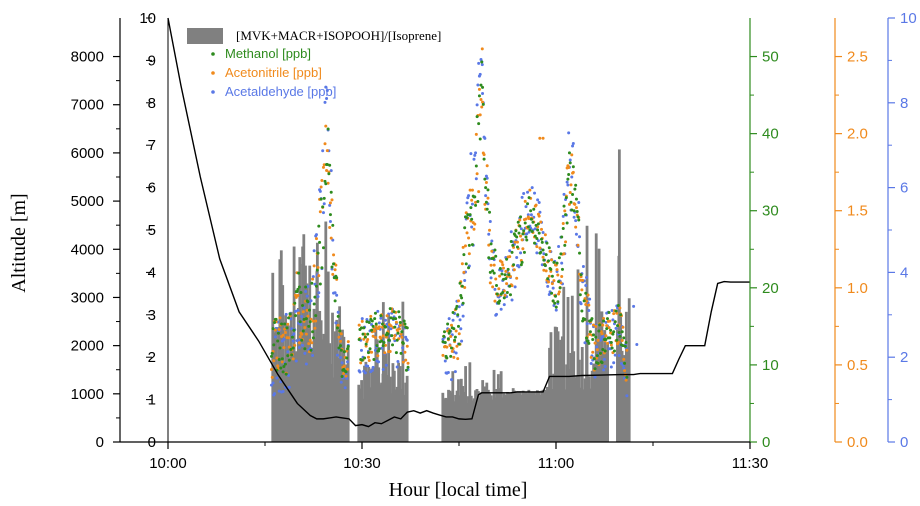 This screenshot has width=920, height=506. I want to click on x-axis-tick-label: 10:00, so click(168, 463).